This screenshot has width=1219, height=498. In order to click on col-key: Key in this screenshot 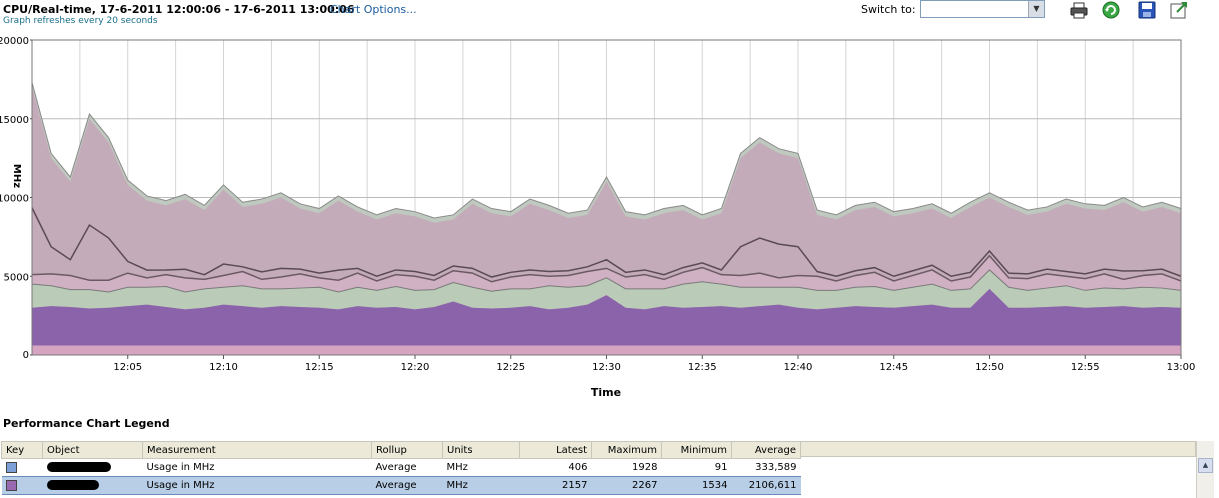, I will do `click(22, 450)`.